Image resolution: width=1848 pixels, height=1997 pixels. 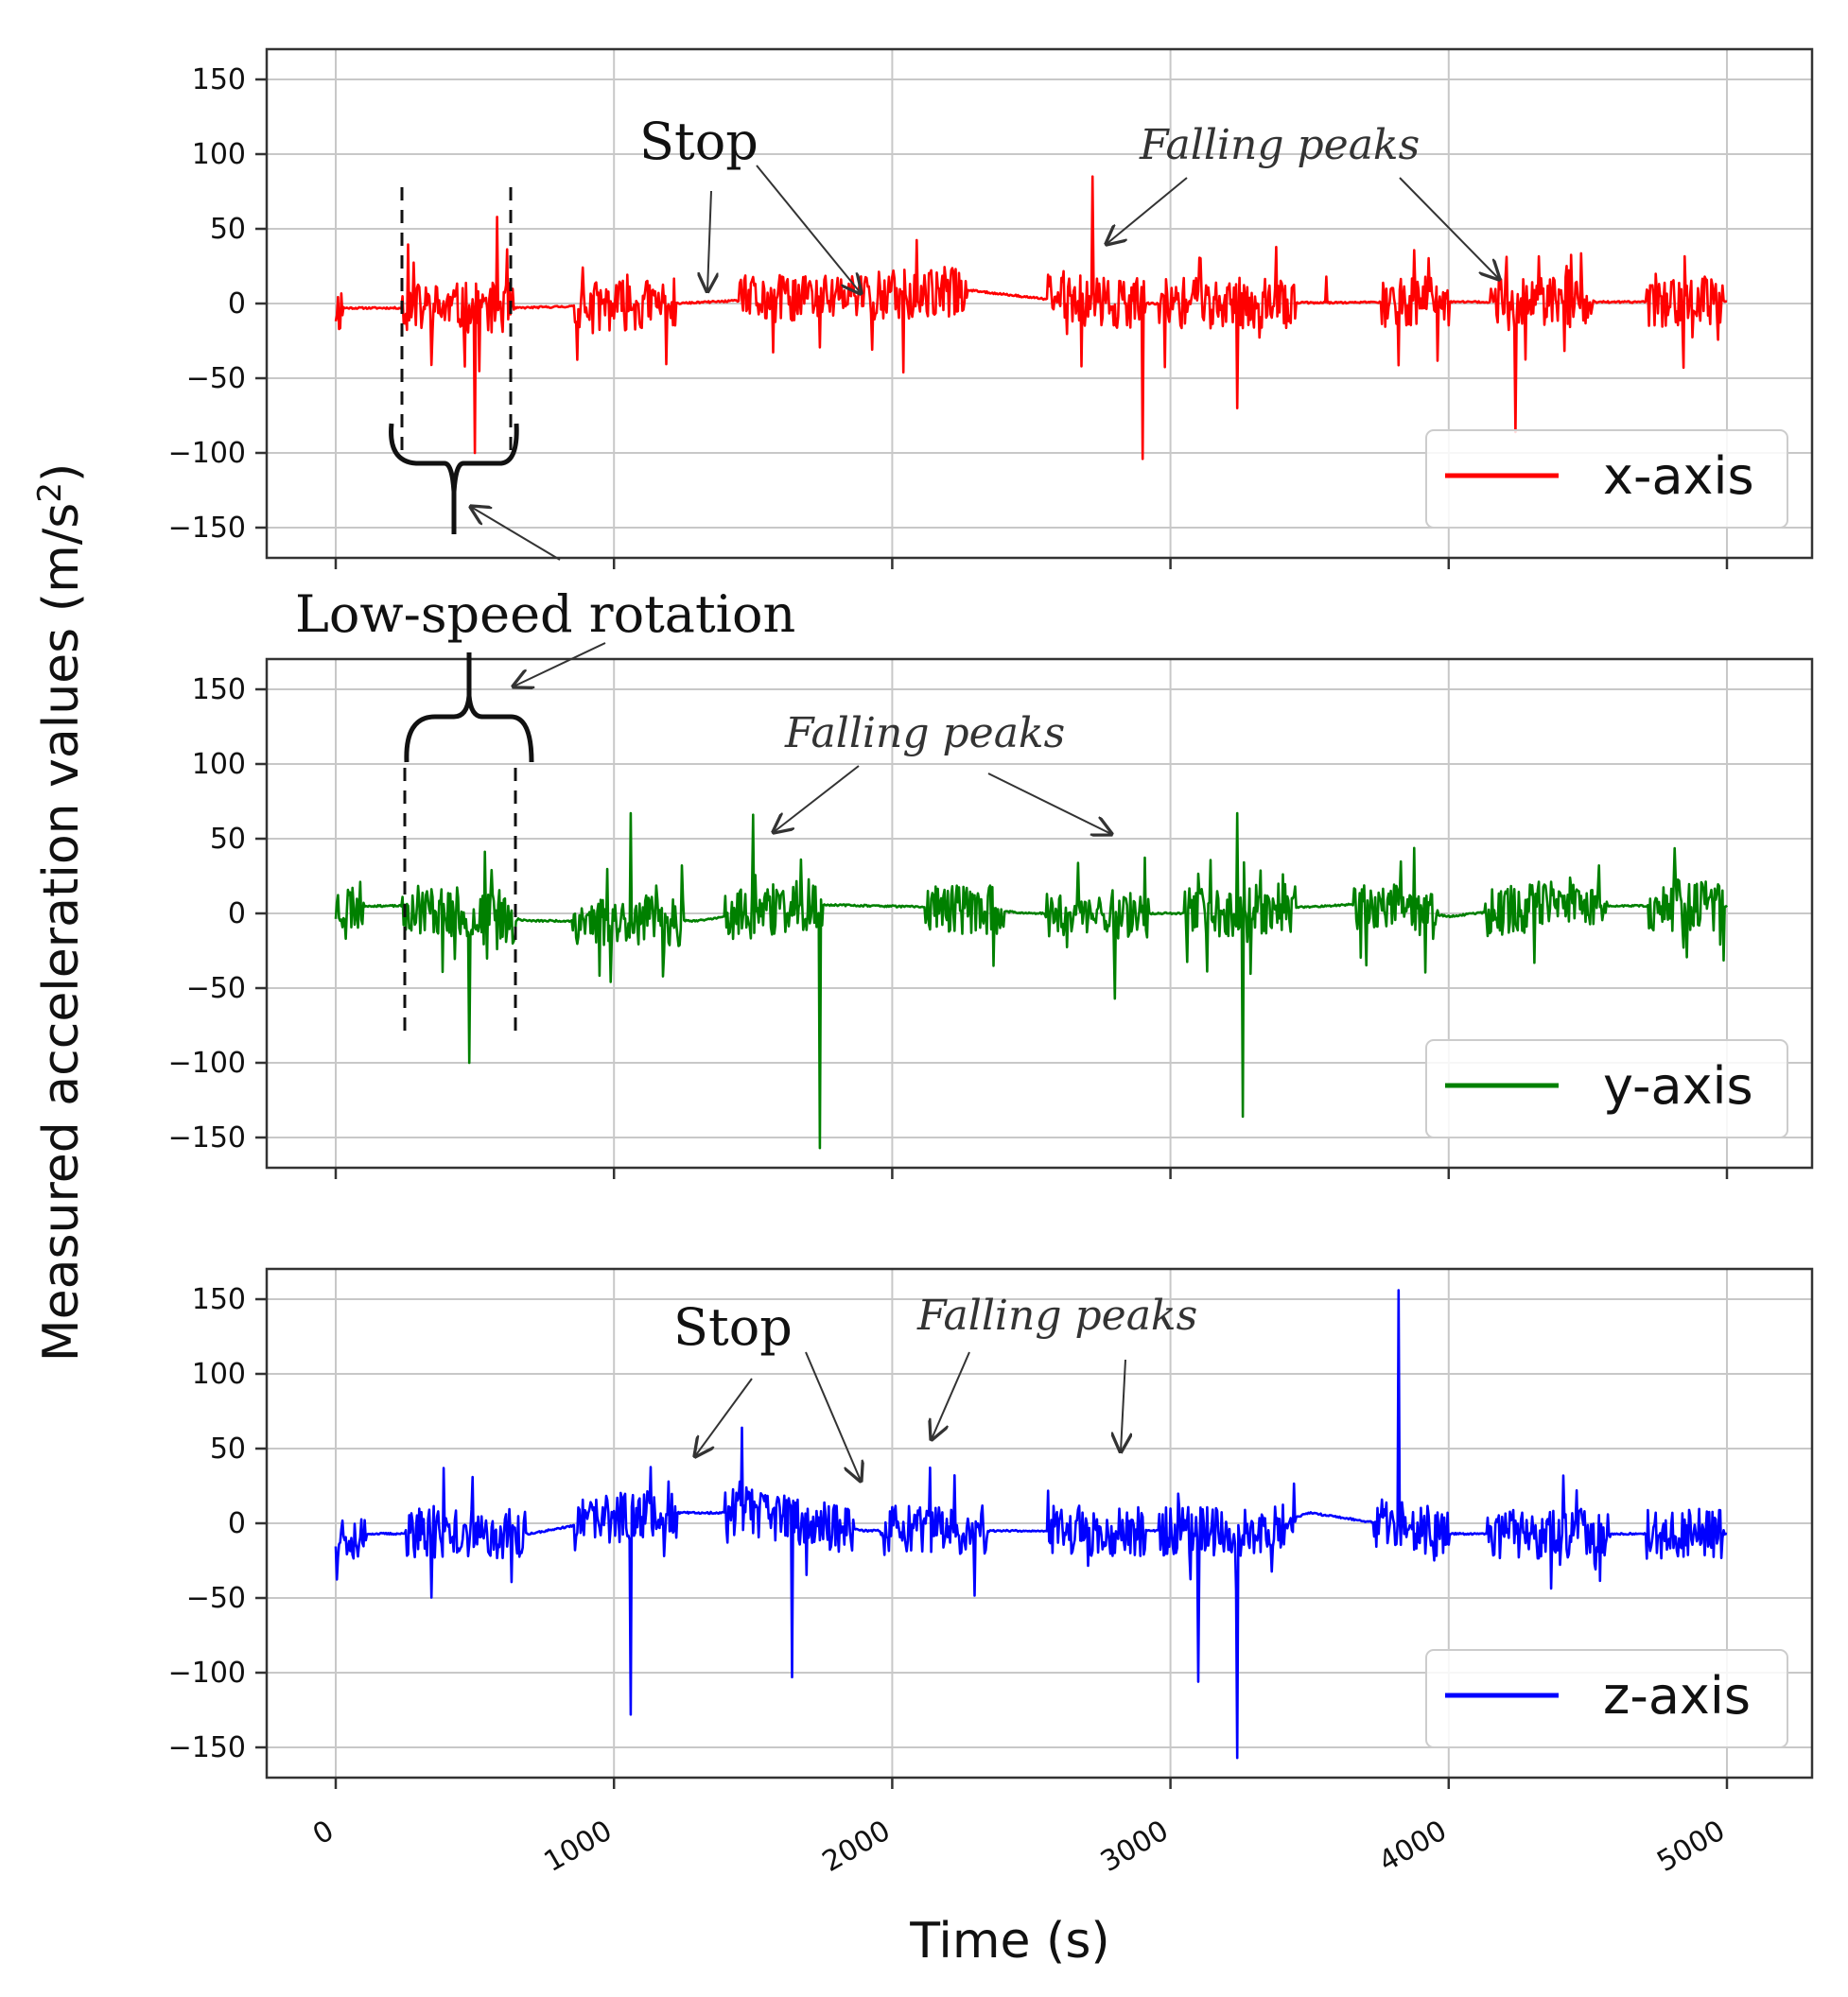 What do you see at coordinates (1678, 1086) in the screenshot?
I see `legend-label: y-axis` at bounding box center [1678, 1086].